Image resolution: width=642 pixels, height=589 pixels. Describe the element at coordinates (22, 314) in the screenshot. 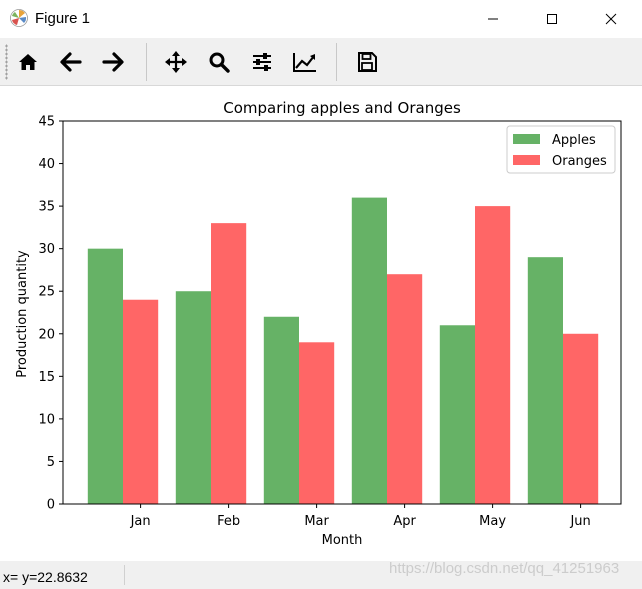

I see `y-axis-label: Production quantity` at that location.